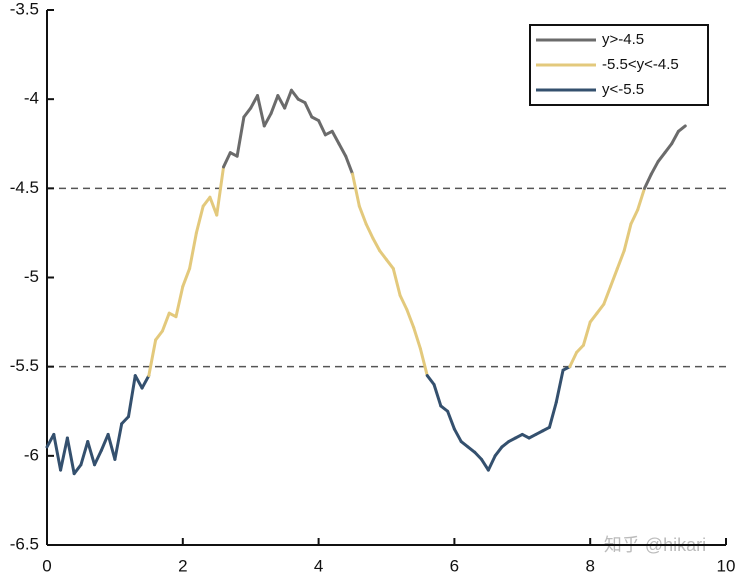  I want to click on y-tick-label: -3.5, so click(24, 9).